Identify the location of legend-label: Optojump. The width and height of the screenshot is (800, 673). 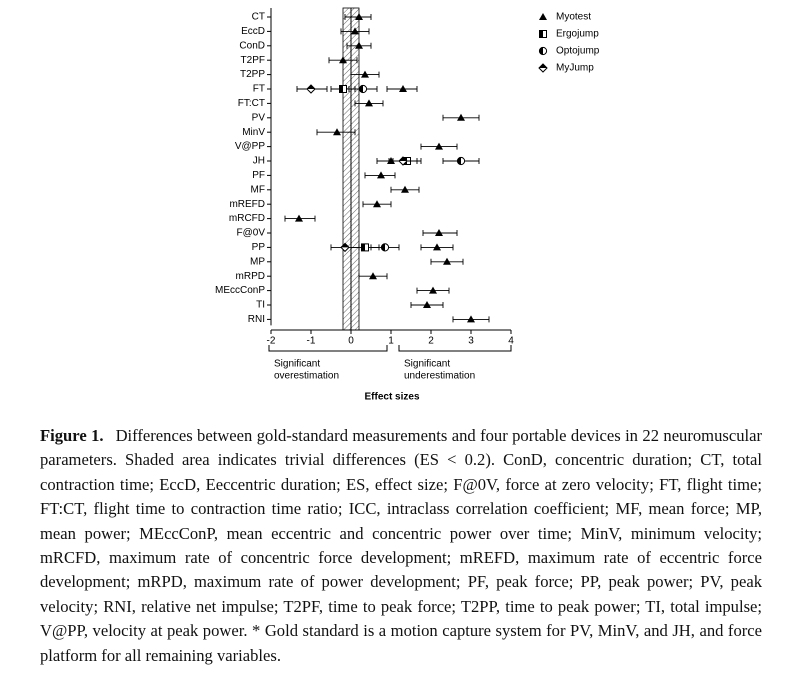
(578, 51).